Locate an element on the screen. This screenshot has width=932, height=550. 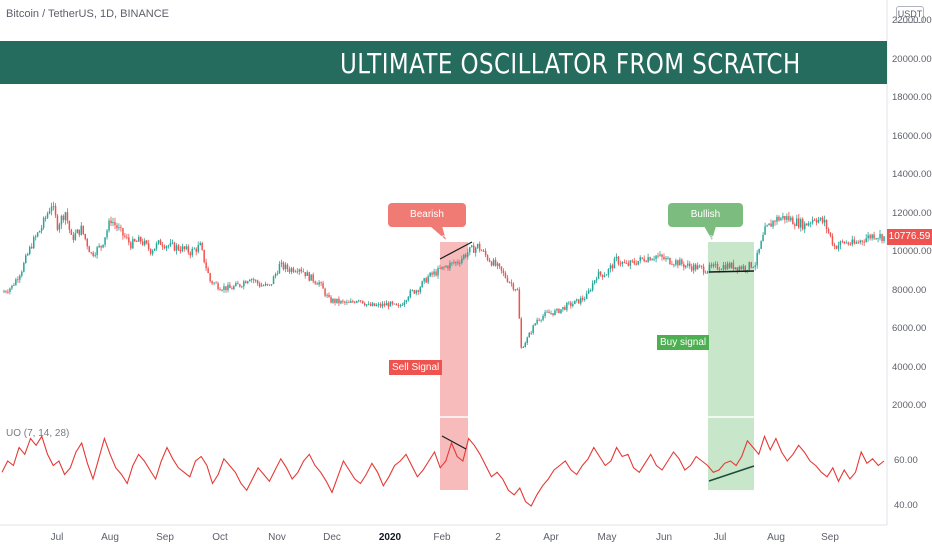
buy-zone is located at coordinates (731, 366).